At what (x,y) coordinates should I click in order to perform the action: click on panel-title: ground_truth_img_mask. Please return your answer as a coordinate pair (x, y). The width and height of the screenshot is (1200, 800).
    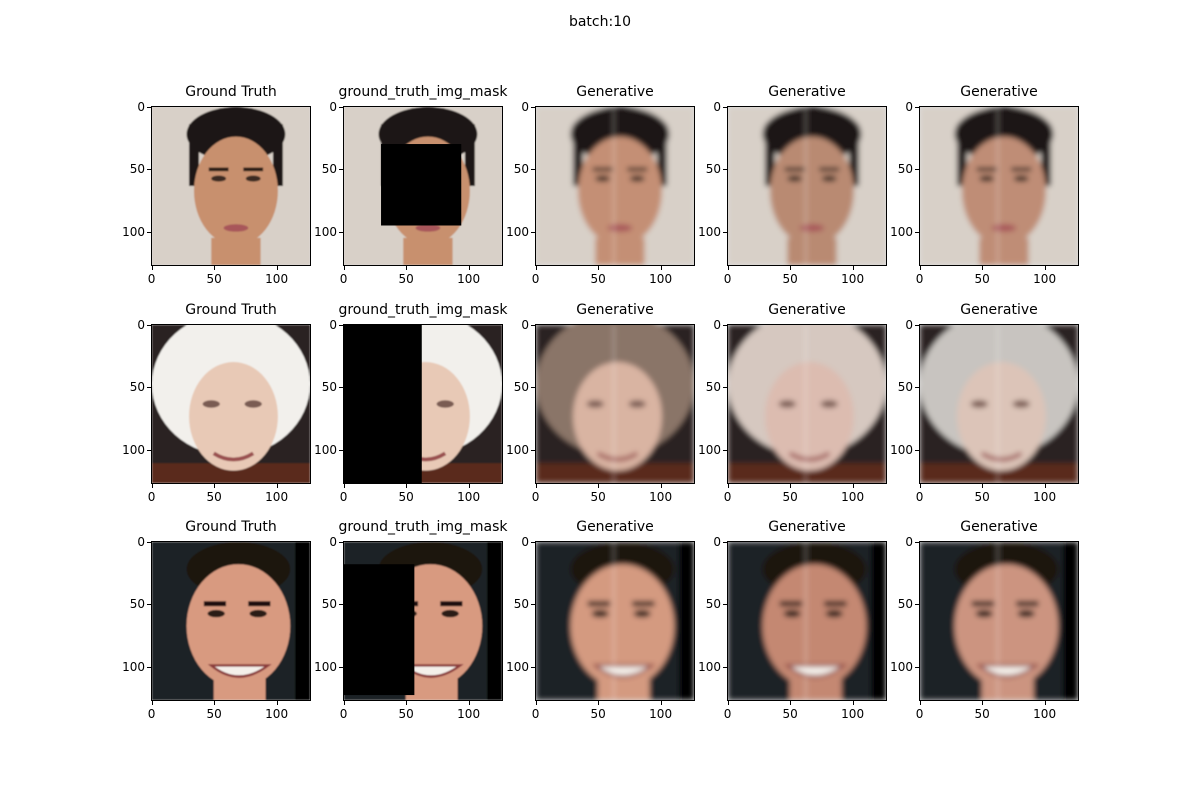
    Looking at the image, I should click on (423, 92).